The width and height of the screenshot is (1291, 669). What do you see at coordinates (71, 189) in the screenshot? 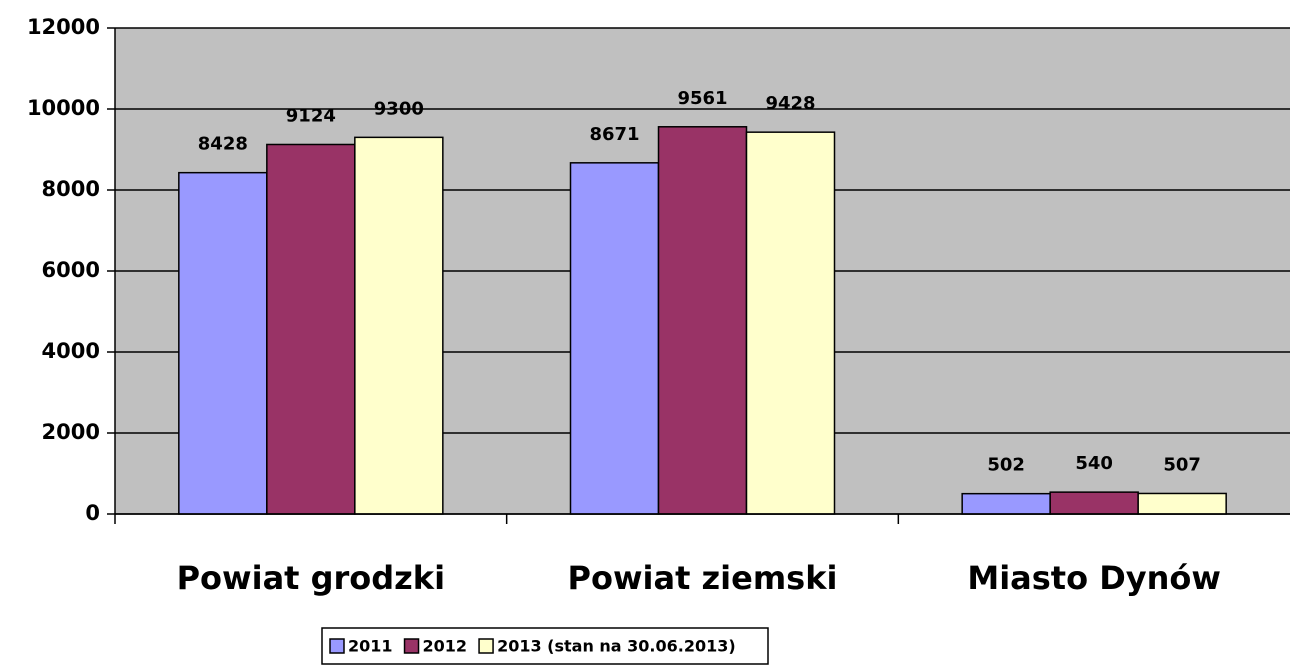
I see `y-tick-label: 8000` at bounding box center [71, 189].